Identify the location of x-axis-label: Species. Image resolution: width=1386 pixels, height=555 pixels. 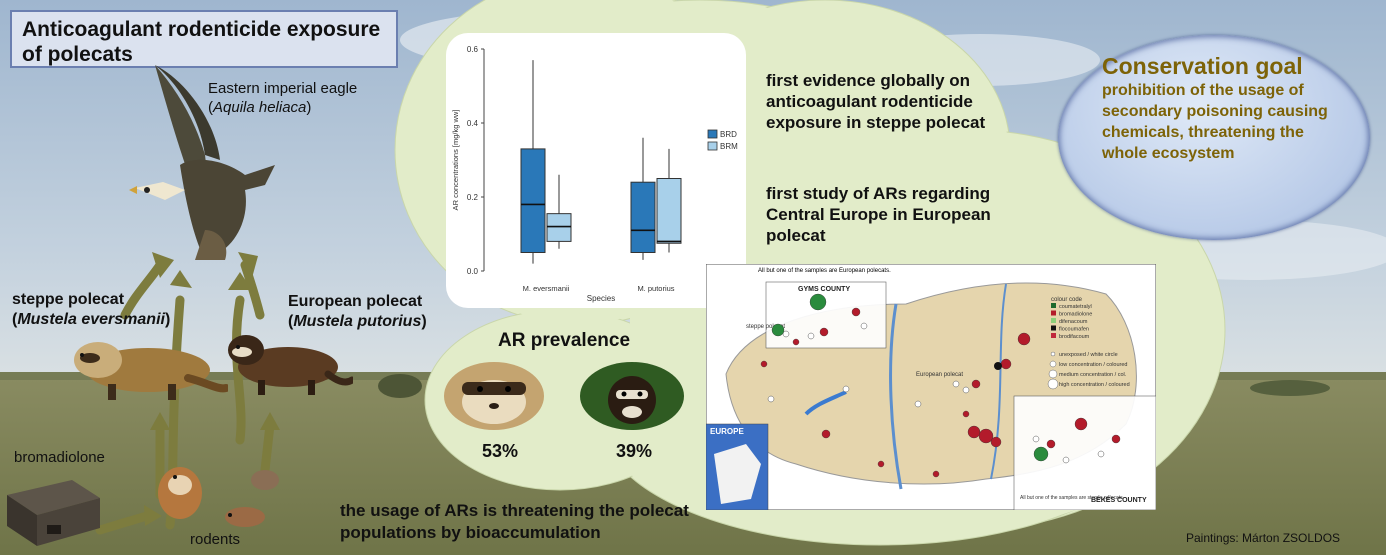
(601, 298).